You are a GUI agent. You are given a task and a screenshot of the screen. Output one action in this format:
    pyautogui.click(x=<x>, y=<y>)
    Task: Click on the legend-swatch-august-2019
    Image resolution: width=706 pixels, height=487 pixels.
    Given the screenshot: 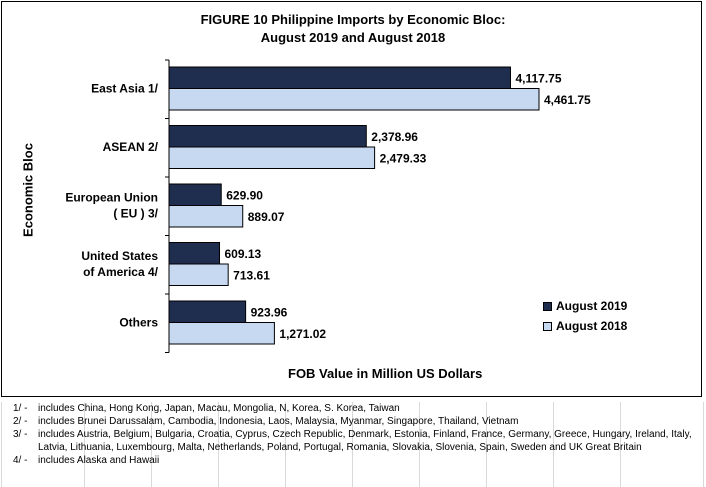 What is the action you would take?
    pyautogui.click(x=547, y=306)
    